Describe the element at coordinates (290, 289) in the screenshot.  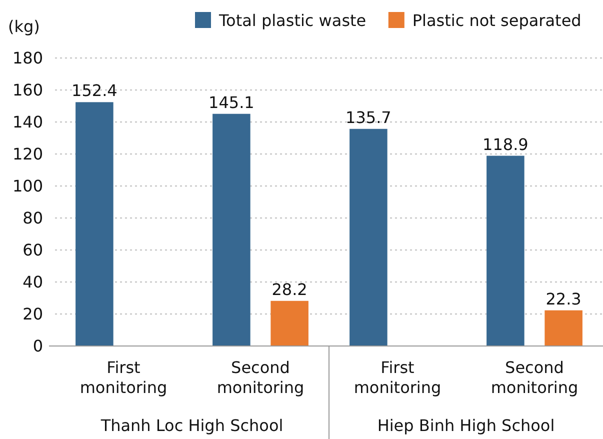
I see `data-label: 28.2` at that location.